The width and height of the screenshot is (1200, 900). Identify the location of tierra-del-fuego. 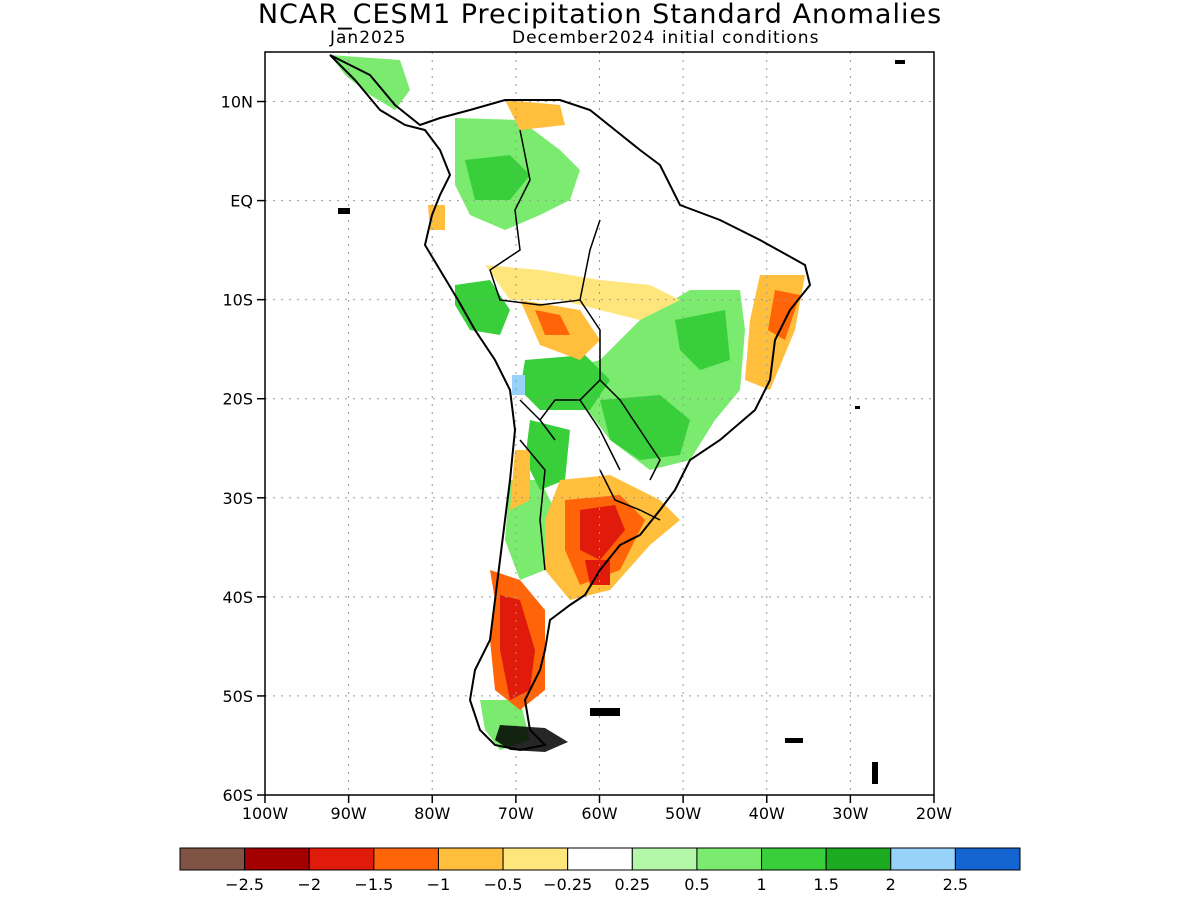
(531, 738).